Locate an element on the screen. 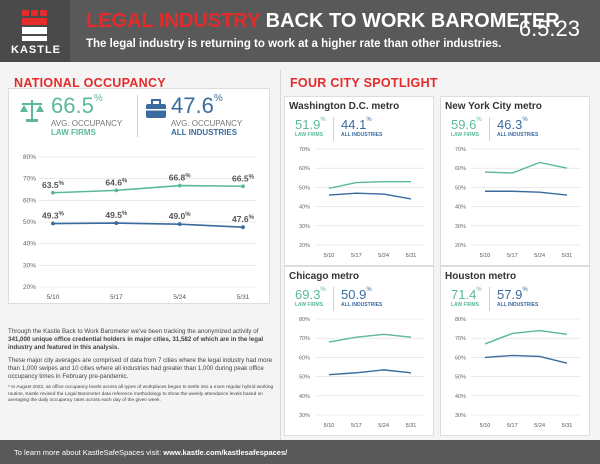 Image resolution: width=600 pixels, height=464 pixels. city-law-stat: 71.4% LAW FIRMS is located at coordinates (466, 297).